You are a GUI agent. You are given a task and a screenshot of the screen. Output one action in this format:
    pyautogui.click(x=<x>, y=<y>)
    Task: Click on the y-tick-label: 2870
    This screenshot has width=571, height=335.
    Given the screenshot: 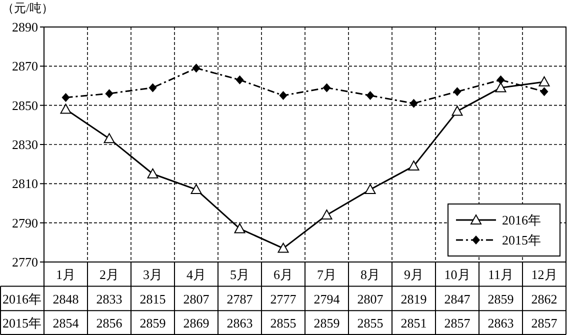 What is the action you would take?
    pyautogui.click(x=25, y=66)
    